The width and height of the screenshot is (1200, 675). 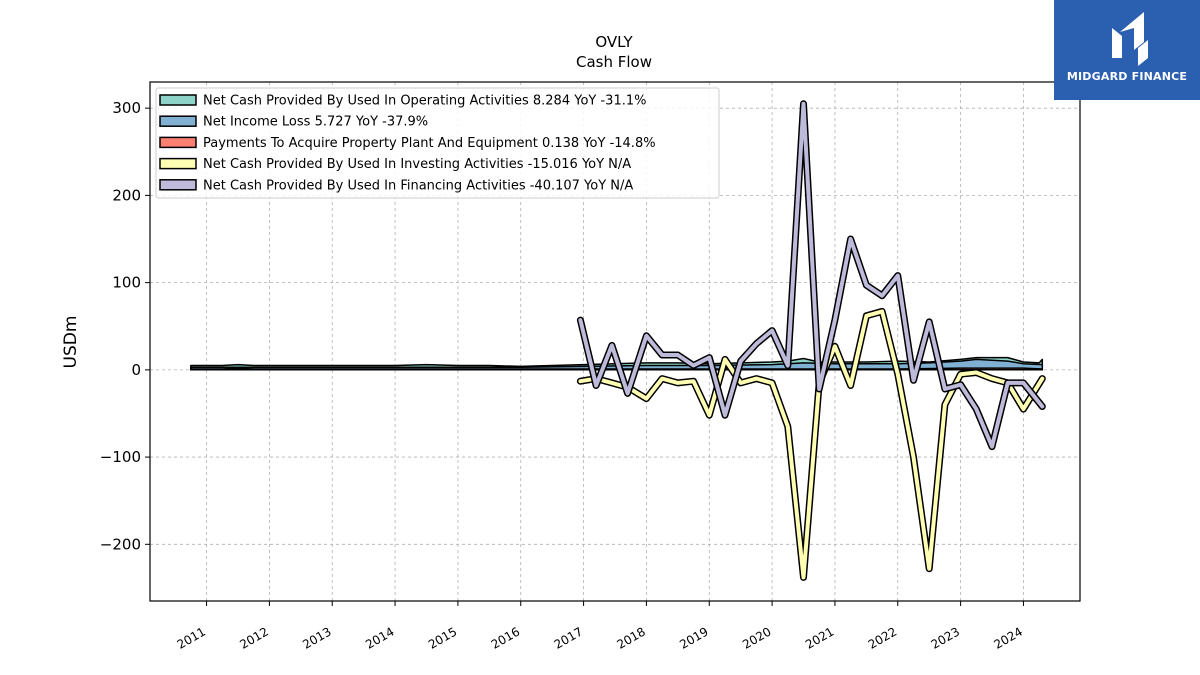 I want to click on x-tick-label: 2021, so click(x=819, y=637).